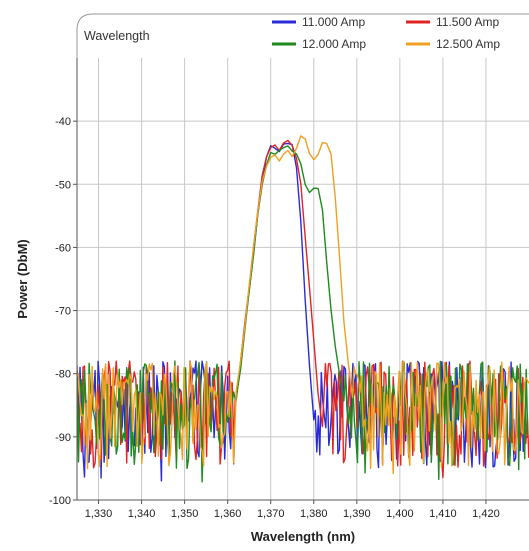  Describe the element at coordinates (467, 22) in the screenshot. I see `legend-label: 11.500 Amp` at that location.